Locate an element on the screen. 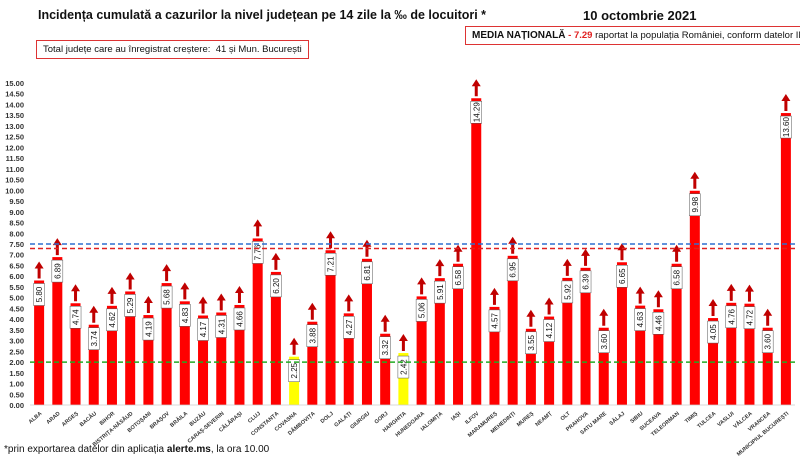 The height and width of the screenshot is (462, 800). x-tick-label: TULCEA is located at coordinates (706, 420).